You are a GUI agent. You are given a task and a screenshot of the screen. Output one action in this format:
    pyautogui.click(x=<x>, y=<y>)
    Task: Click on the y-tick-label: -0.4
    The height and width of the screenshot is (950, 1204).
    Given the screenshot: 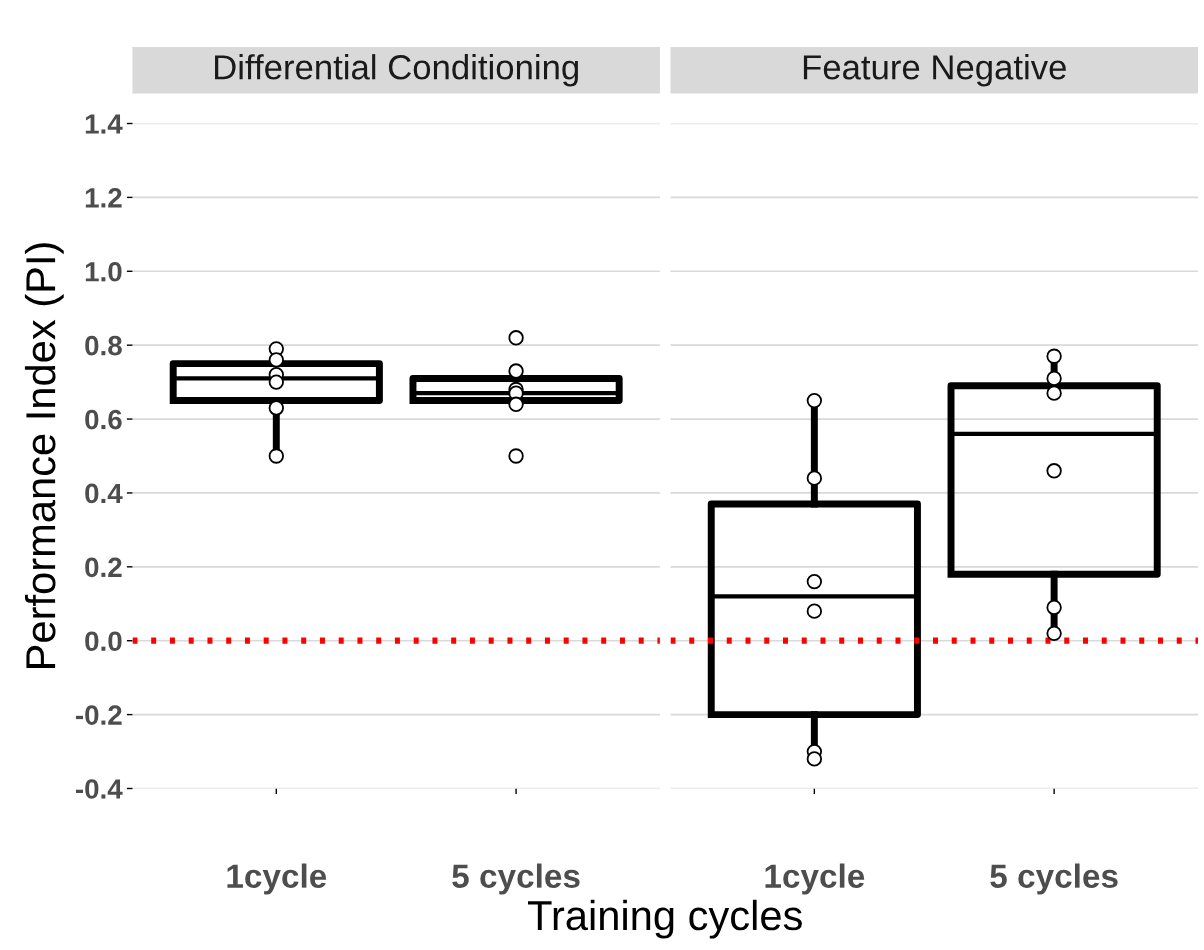 What is the action you would take?
    pyautogui.click(x=99, y=789)
    